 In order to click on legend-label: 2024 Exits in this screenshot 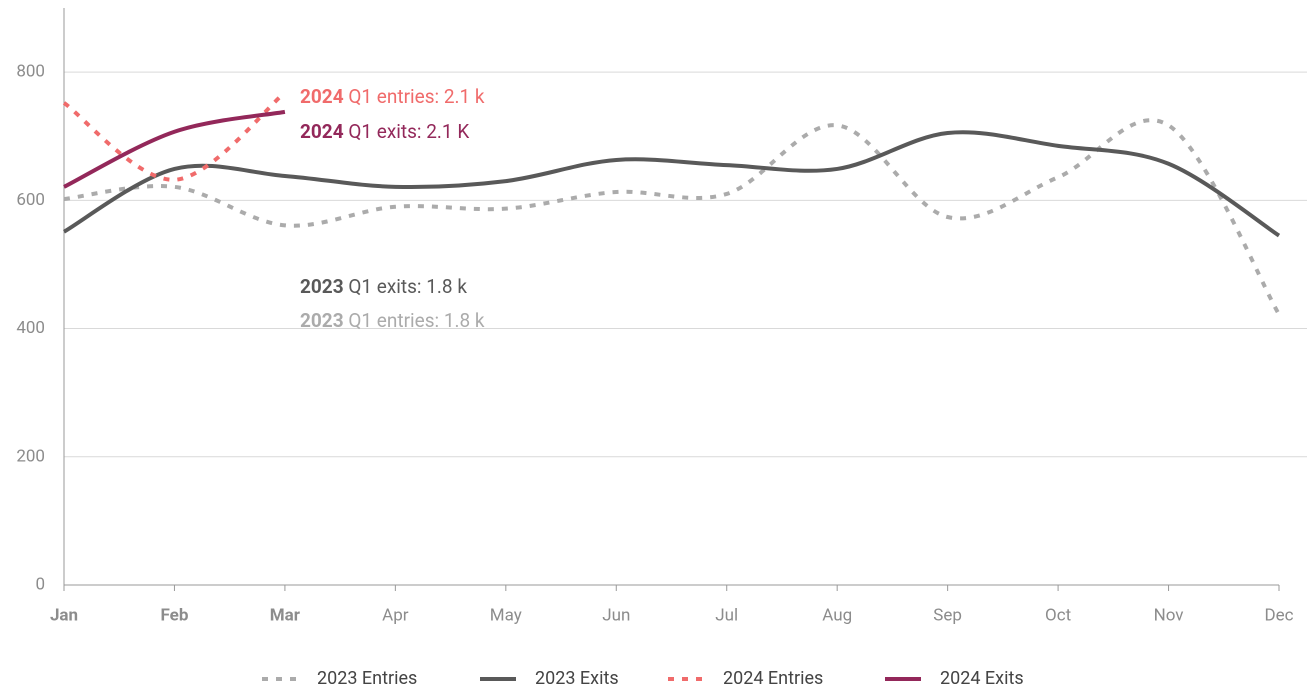, I will do `click(982, 678)`.